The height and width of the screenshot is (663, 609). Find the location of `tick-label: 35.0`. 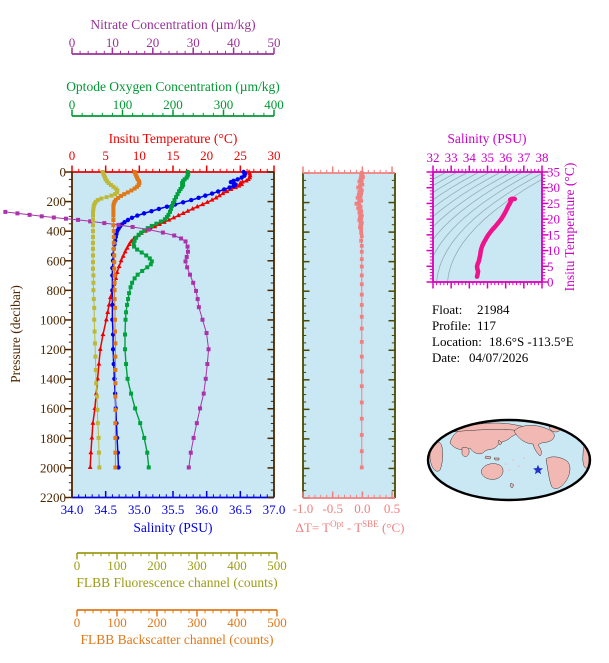

tick-label: 35.0 is located at coordinates (139, 509).